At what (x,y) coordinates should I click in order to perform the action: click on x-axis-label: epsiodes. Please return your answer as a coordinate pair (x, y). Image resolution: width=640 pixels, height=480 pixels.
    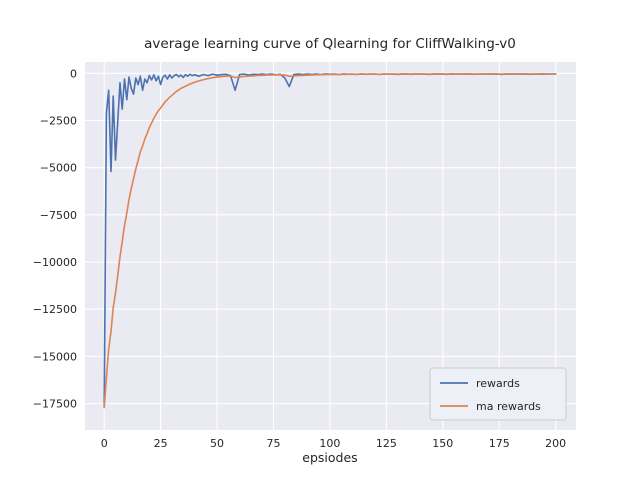
    Looking at the image, I should click on (329, 457).